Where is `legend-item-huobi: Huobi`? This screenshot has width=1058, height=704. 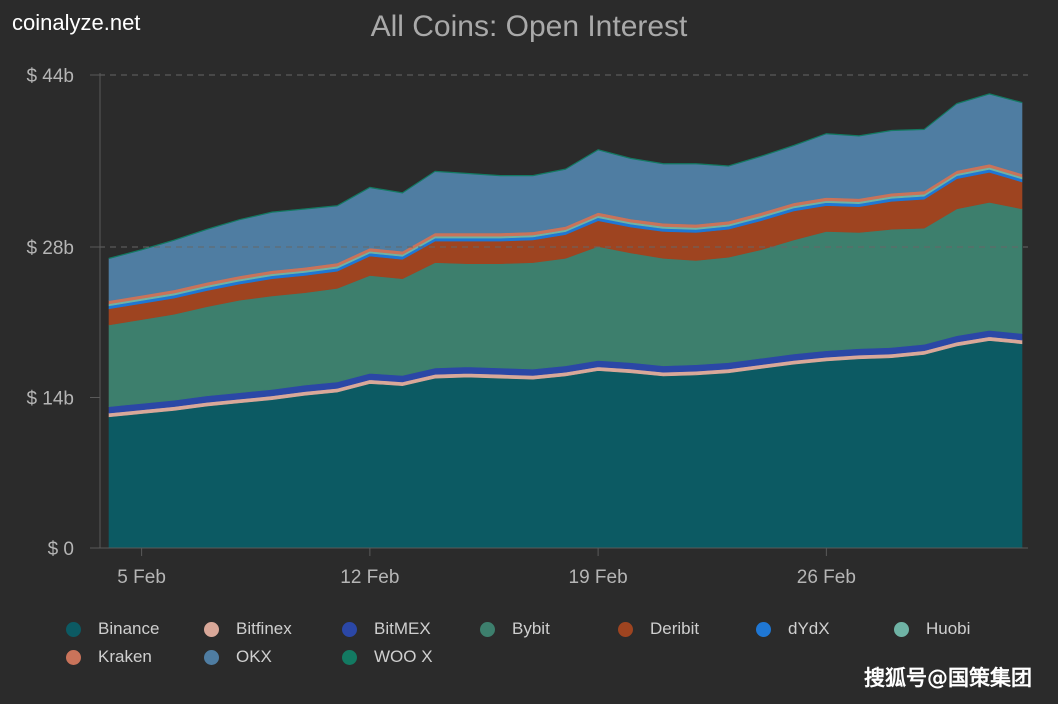
legend-item-huobi: Huobi is located at coordinates (963, 629).